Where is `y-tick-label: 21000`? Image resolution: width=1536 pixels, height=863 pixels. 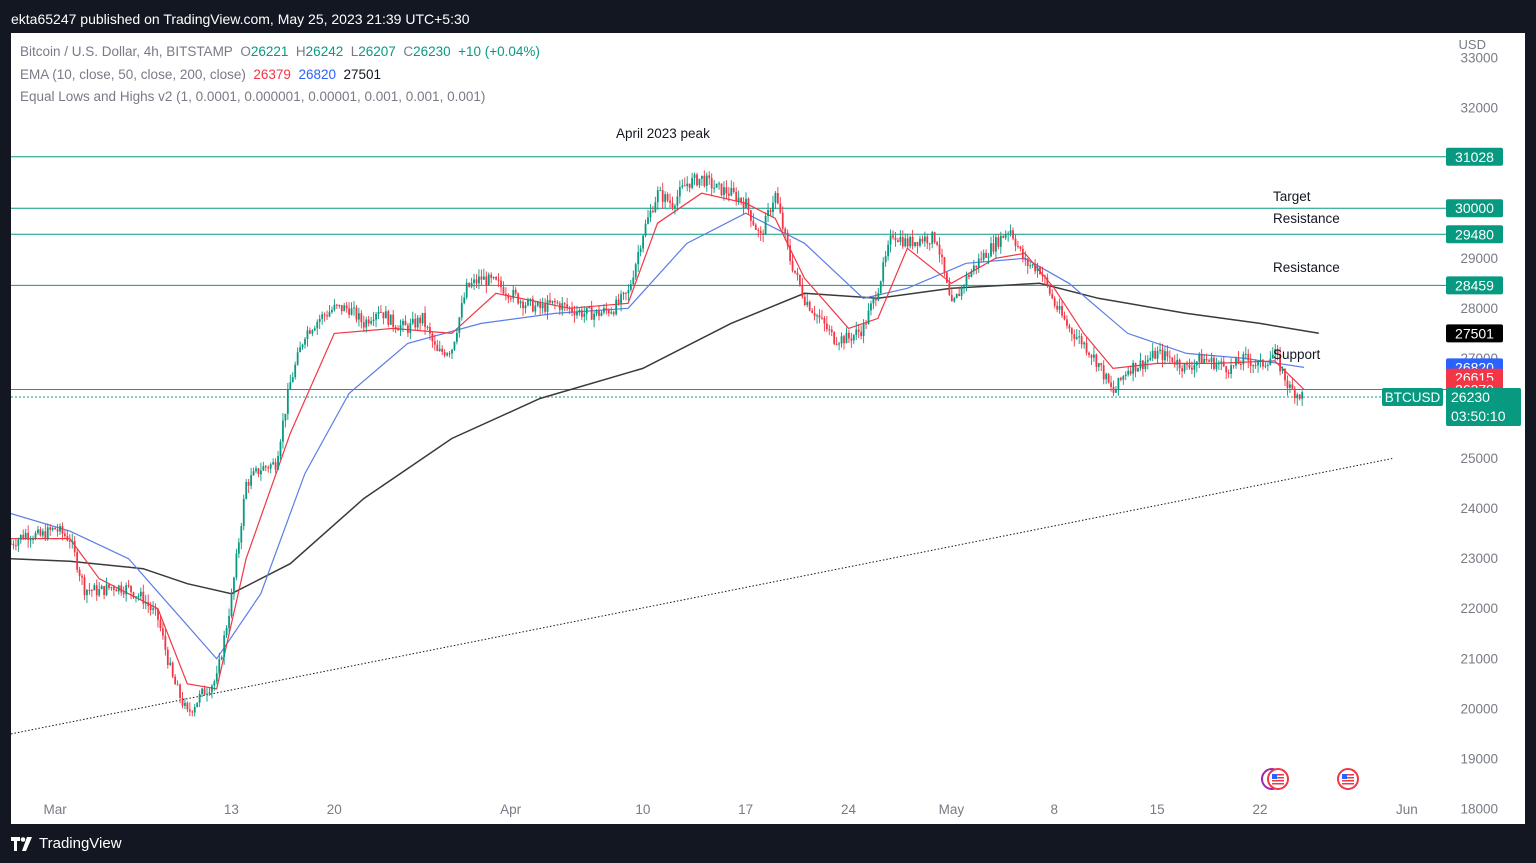 y-tick-label: 21000 is located at coordinates (1479, 658).